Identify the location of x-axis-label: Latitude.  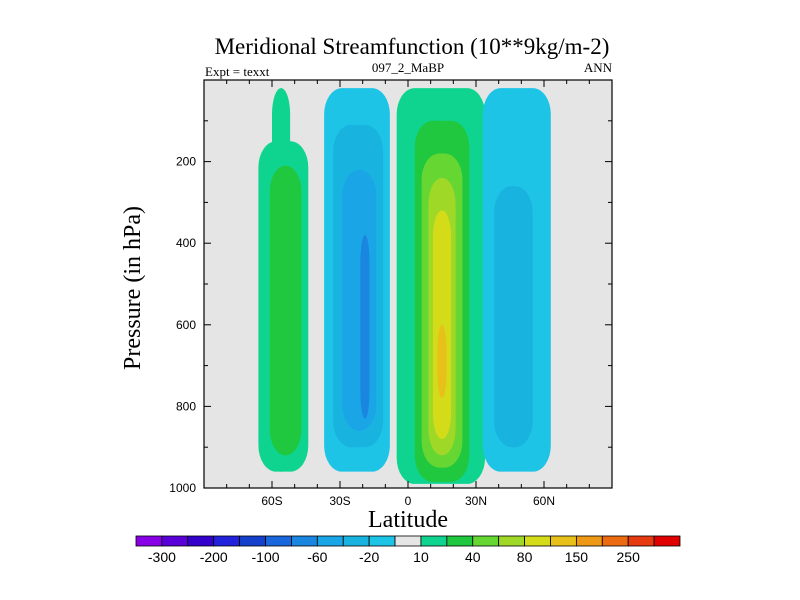
(408, 520).